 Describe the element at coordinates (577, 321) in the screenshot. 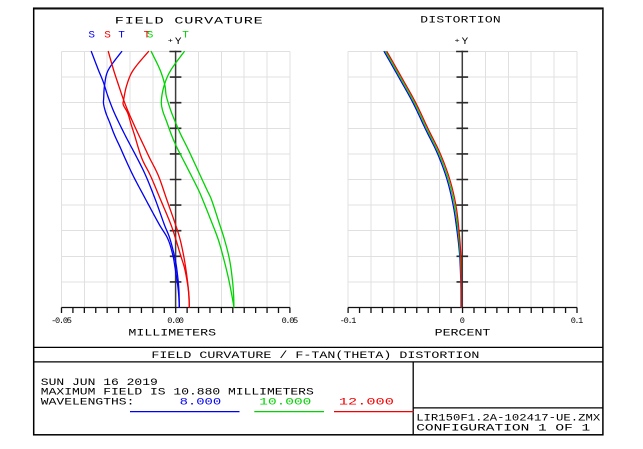

I see `svg-text: 0.1` at that location.